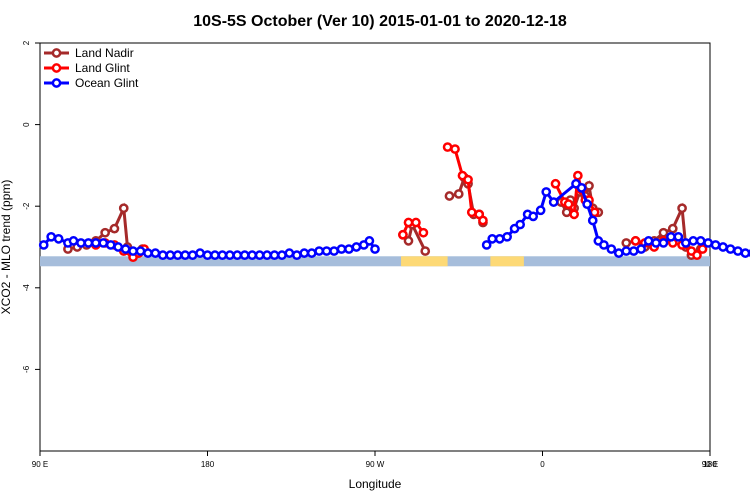 Image resolution: width=750 pixels, height=500 pixels. I want to click on x-tick-label: 0, so click(542, 464).